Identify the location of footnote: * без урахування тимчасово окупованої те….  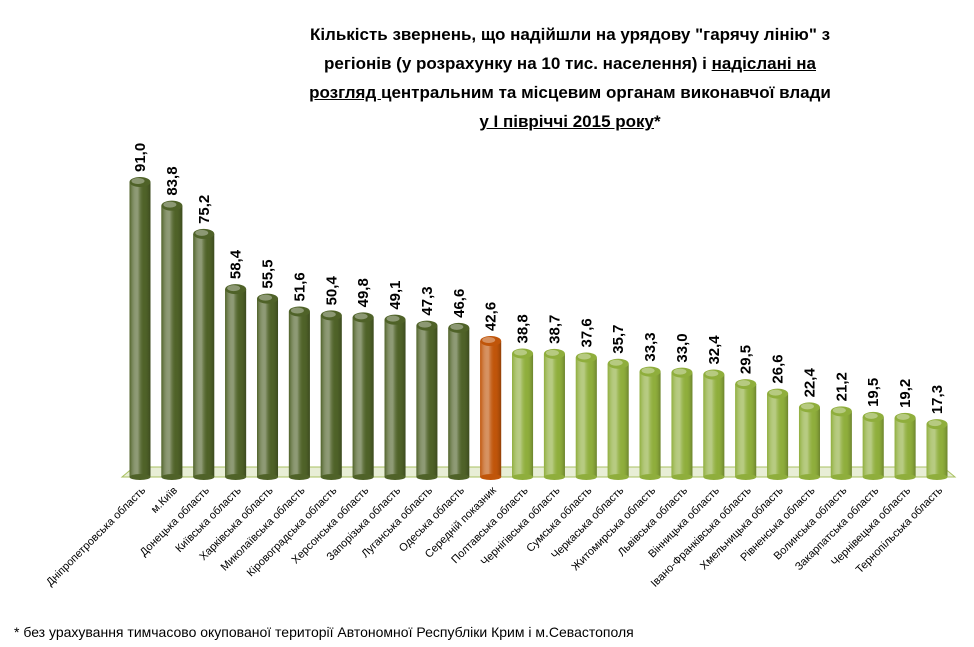
(324, 632).